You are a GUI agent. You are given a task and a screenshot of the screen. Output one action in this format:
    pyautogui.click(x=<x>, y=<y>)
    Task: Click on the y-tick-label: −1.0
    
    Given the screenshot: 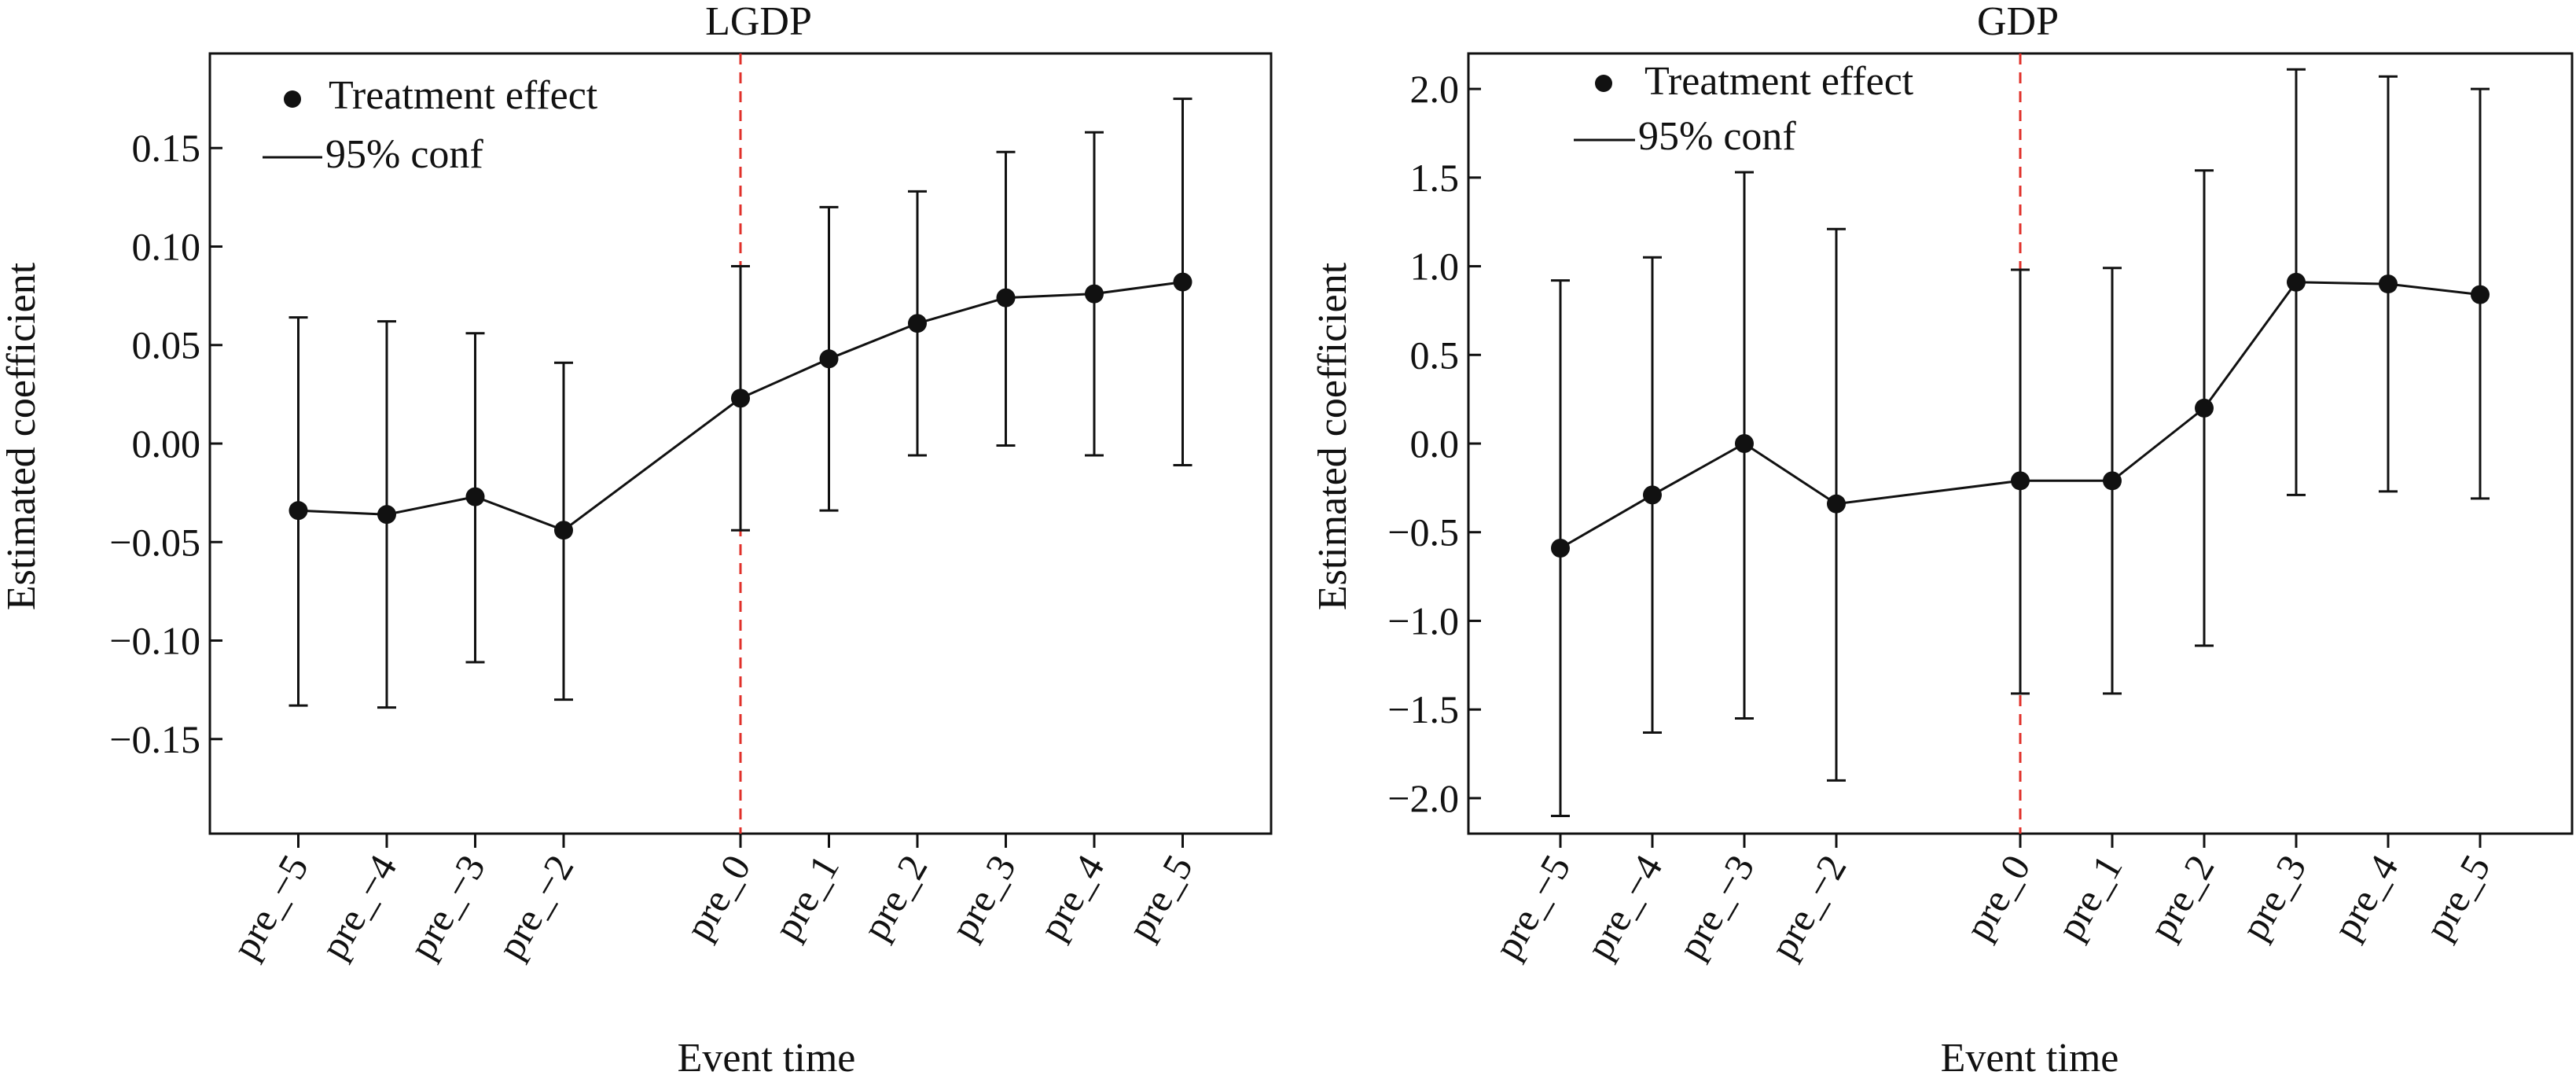 What is the action you would take?
    pyautogui.click(x=1423, y=620)
    